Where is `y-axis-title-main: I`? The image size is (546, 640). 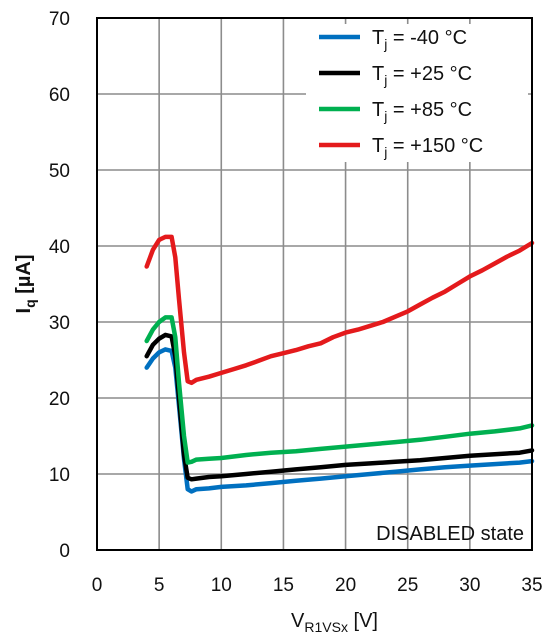
y-axis-title-main: I is located at coordinates (24, 311).